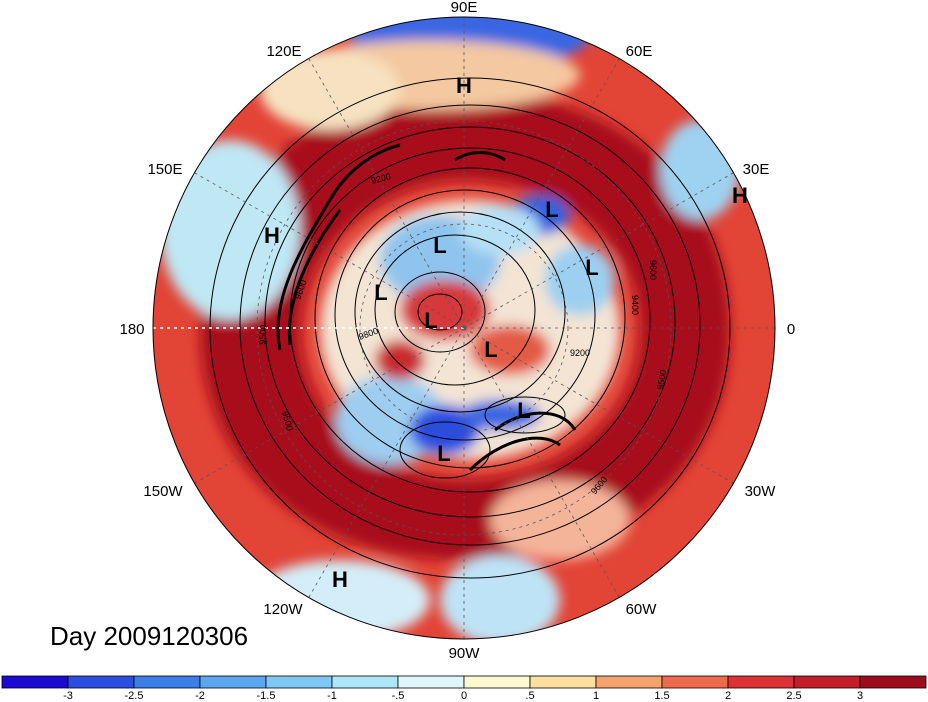  Describe the element at coordinates (164, 169) in the screenshot. I see `longitude-label-150e: 150E` at that location.